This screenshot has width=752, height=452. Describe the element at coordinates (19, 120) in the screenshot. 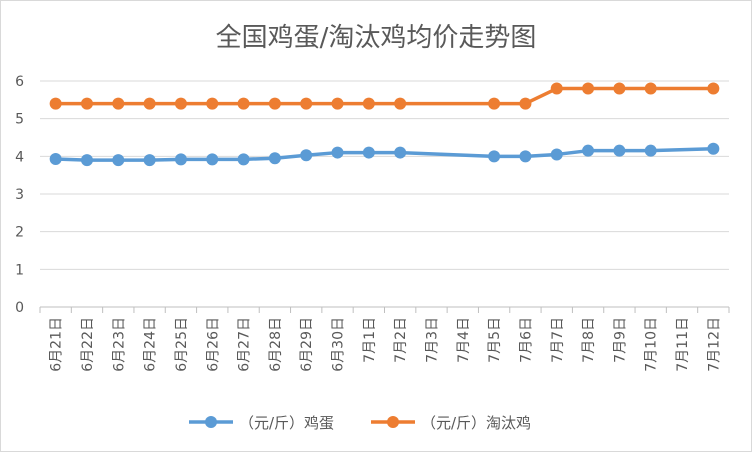

I see `y-tick-label: 5` at that location.